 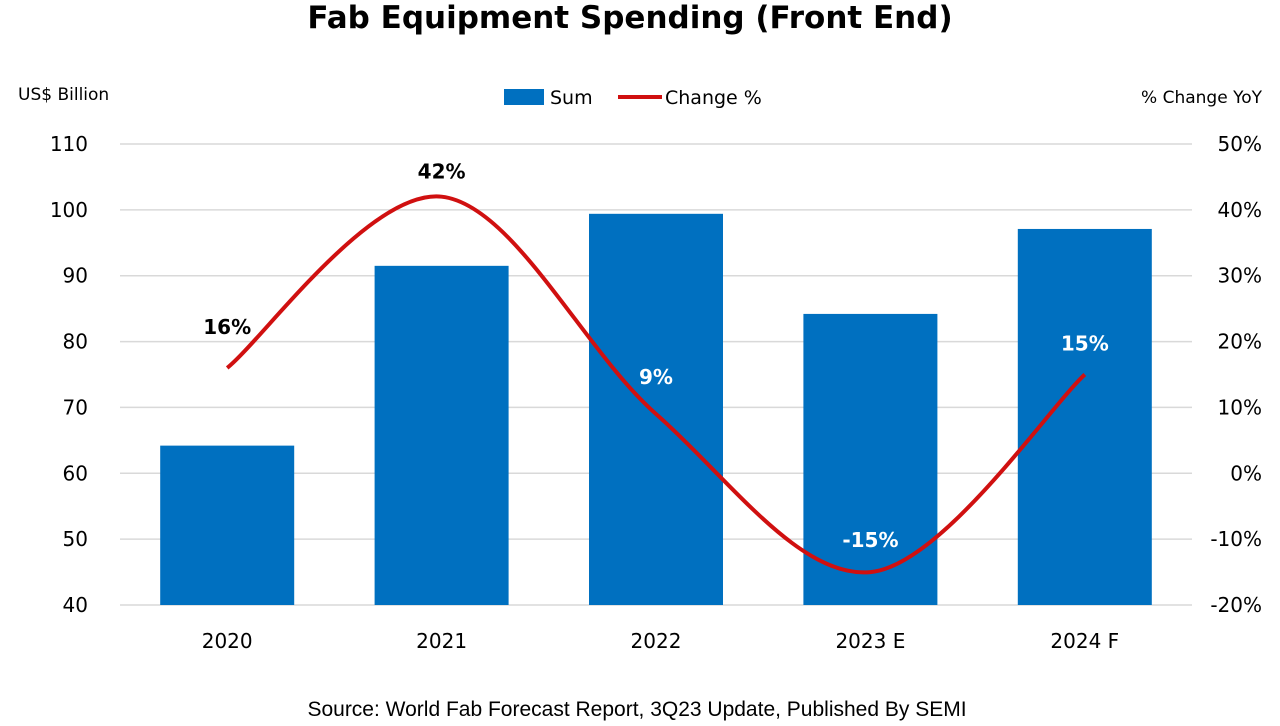 I want to click on data-label-change: -15%, so click(x=870, y=540).